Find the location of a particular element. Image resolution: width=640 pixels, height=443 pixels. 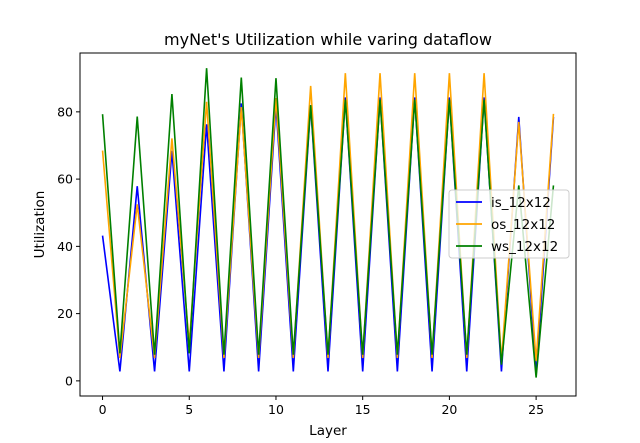

x-tick-label: 5 is located at coordinates (189, 409).